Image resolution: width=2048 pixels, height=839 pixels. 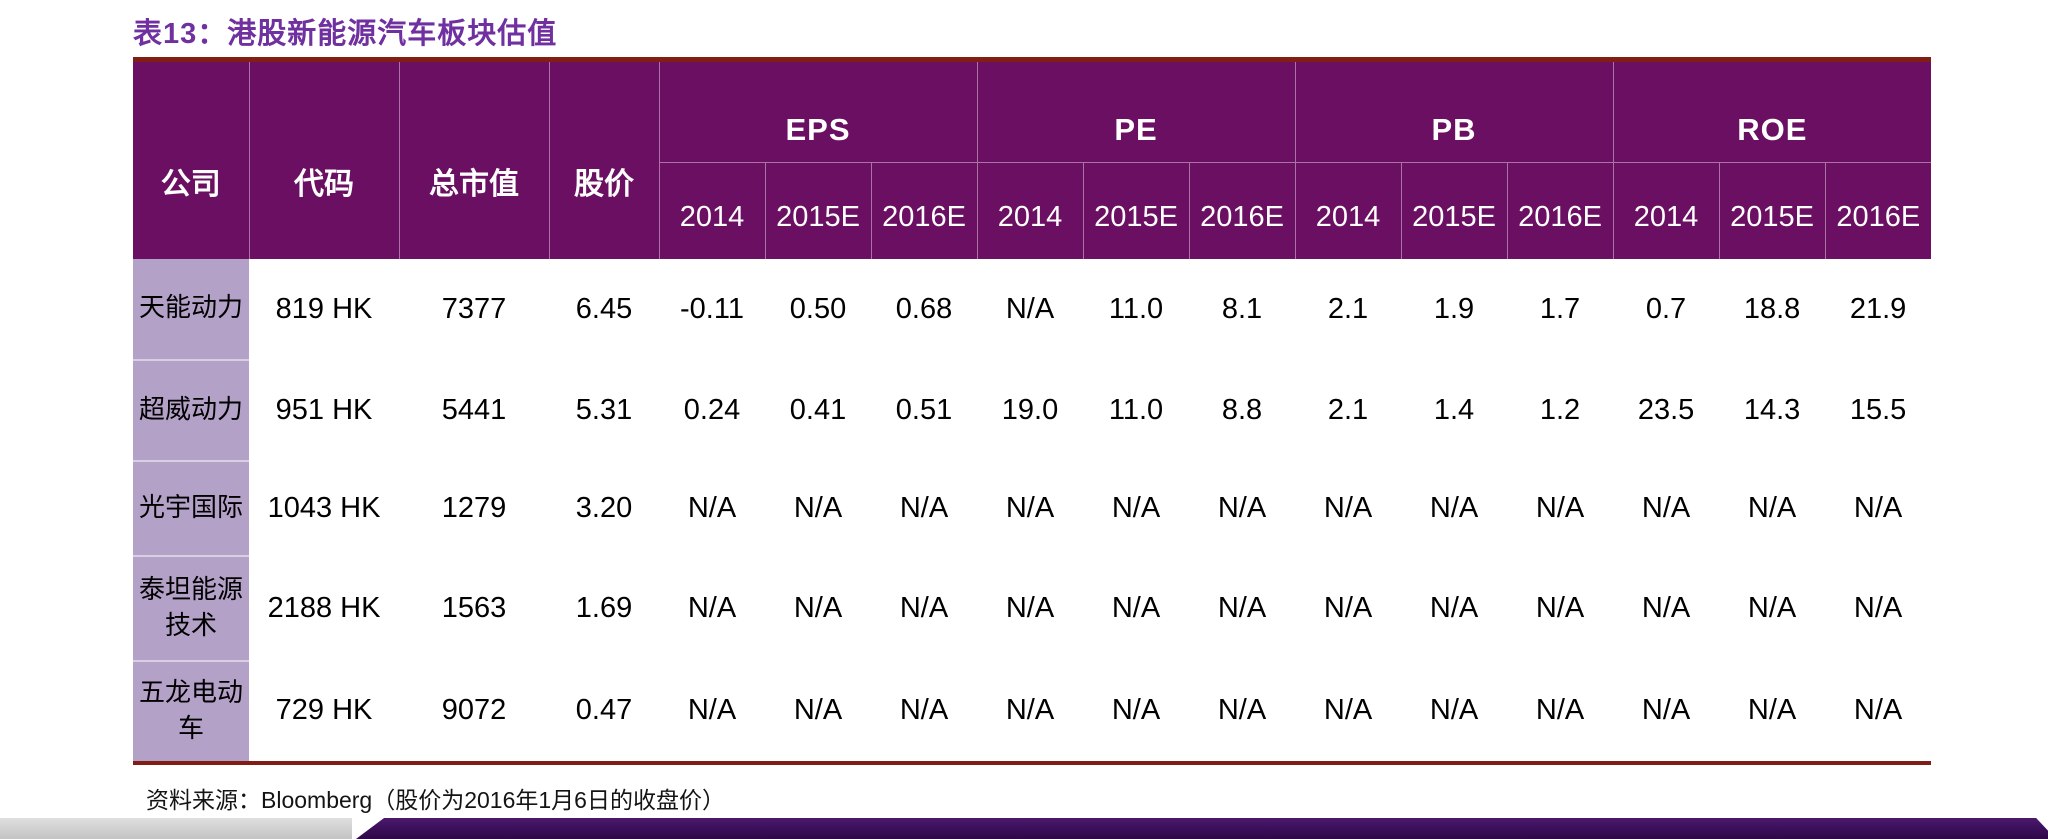 What do you see at coordinates (191, 711) in the screenshot?
I see `cell-company: 五龙电动车` at bounding box center [191, 711].